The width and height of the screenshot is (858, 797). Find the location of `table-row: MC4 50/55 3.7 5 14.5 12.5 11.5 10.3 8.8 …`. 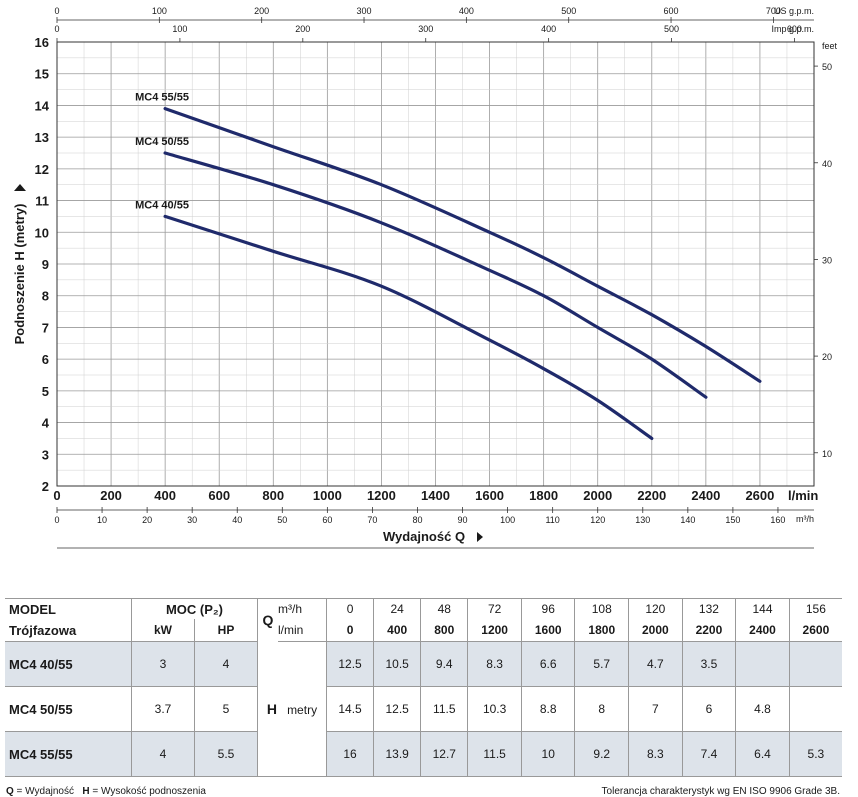

table-row: MC4 50/55 3.7 5 14.5 12.5 11.5 10.3 8.8 … is located at coordinates (423, 709).